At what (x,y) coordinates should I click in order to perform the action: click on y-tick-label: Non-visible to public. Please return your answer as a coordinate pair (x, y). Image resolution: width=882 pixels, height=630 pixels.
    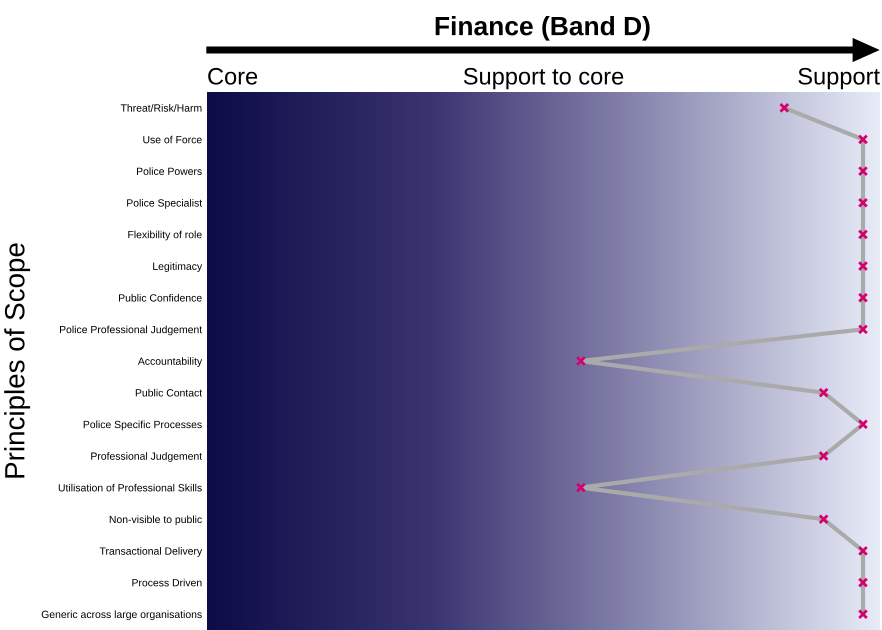
    Looking at the image, I should click on (156, 520).